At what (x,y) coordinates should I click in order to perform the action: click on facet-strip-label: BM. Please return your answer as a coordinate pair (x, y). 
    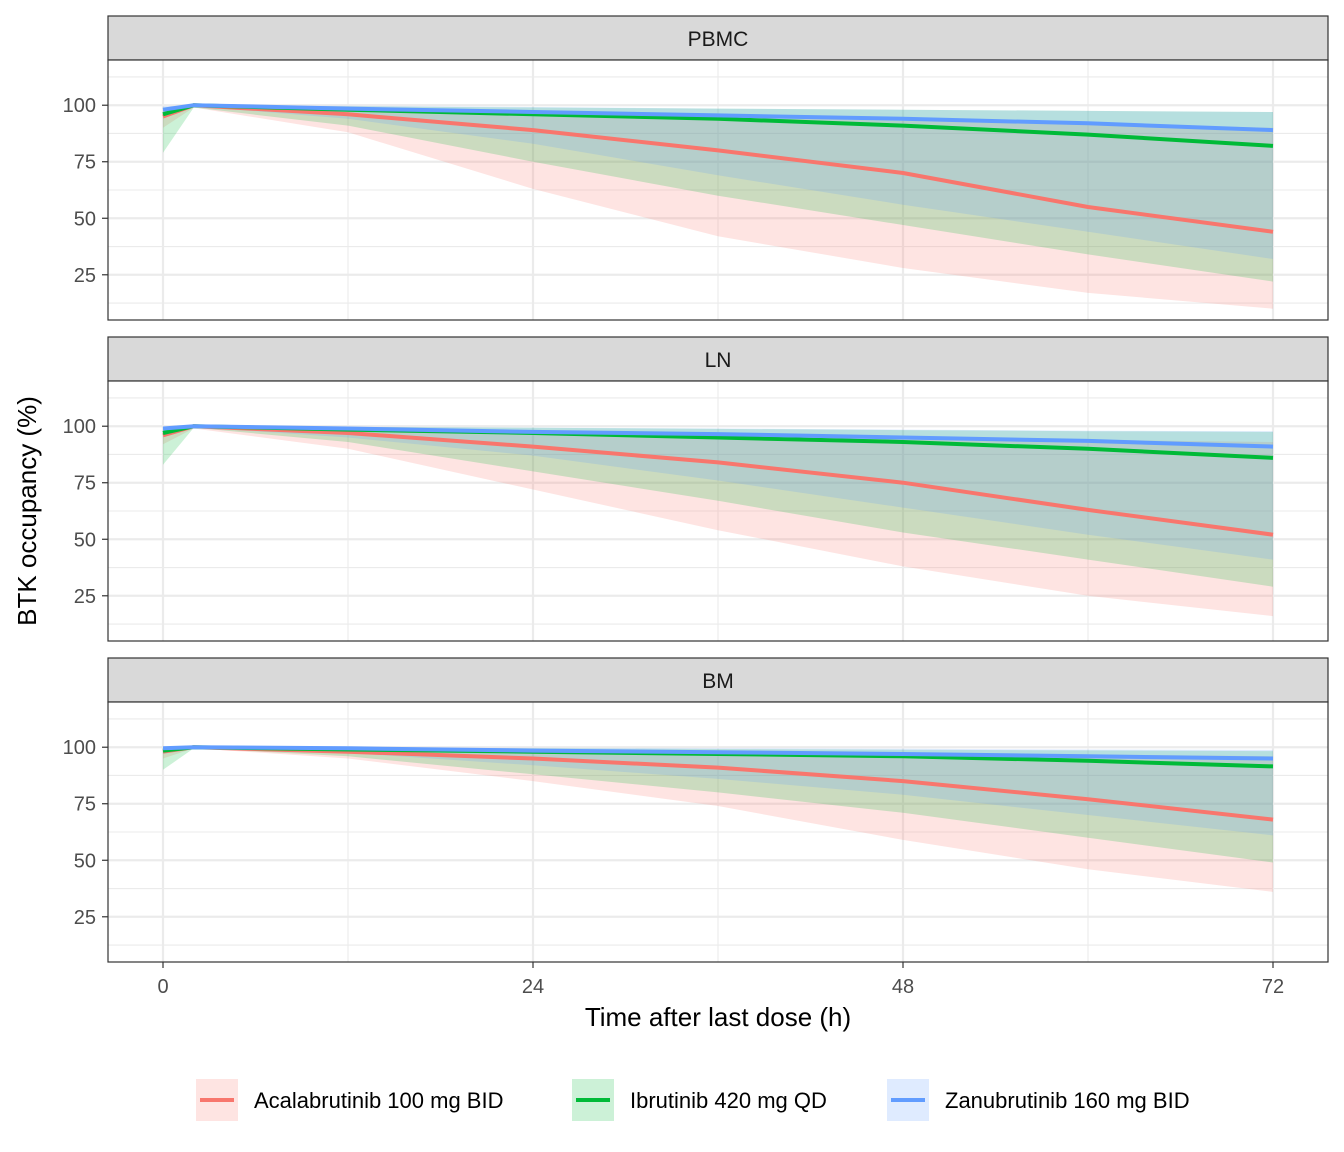
    Looking at the image, I should click on (718, 681).